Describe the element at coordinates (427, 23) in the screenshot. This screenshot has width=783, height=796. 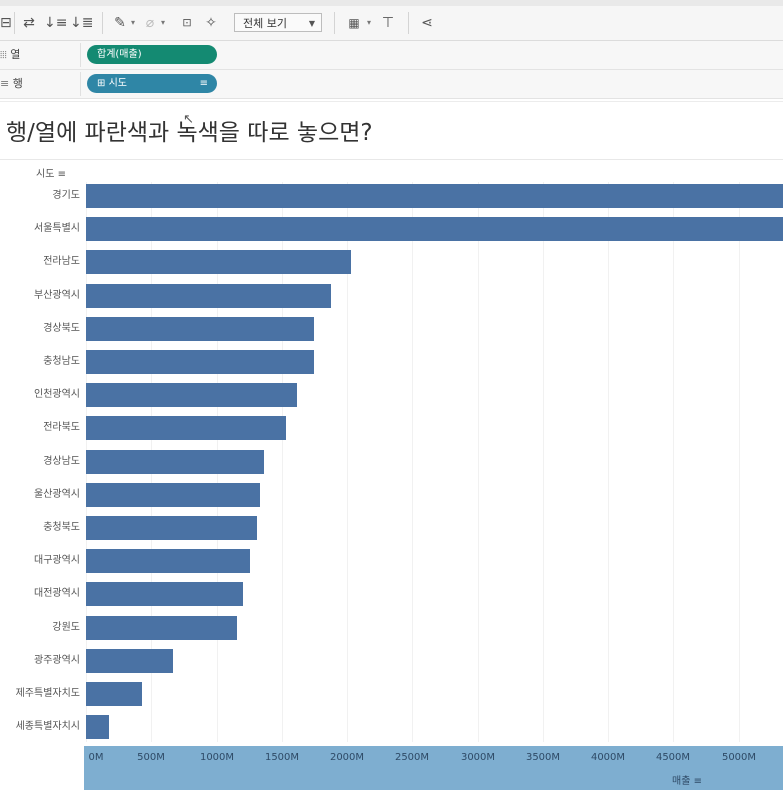
I see `share-icon: ⋖` at that location.